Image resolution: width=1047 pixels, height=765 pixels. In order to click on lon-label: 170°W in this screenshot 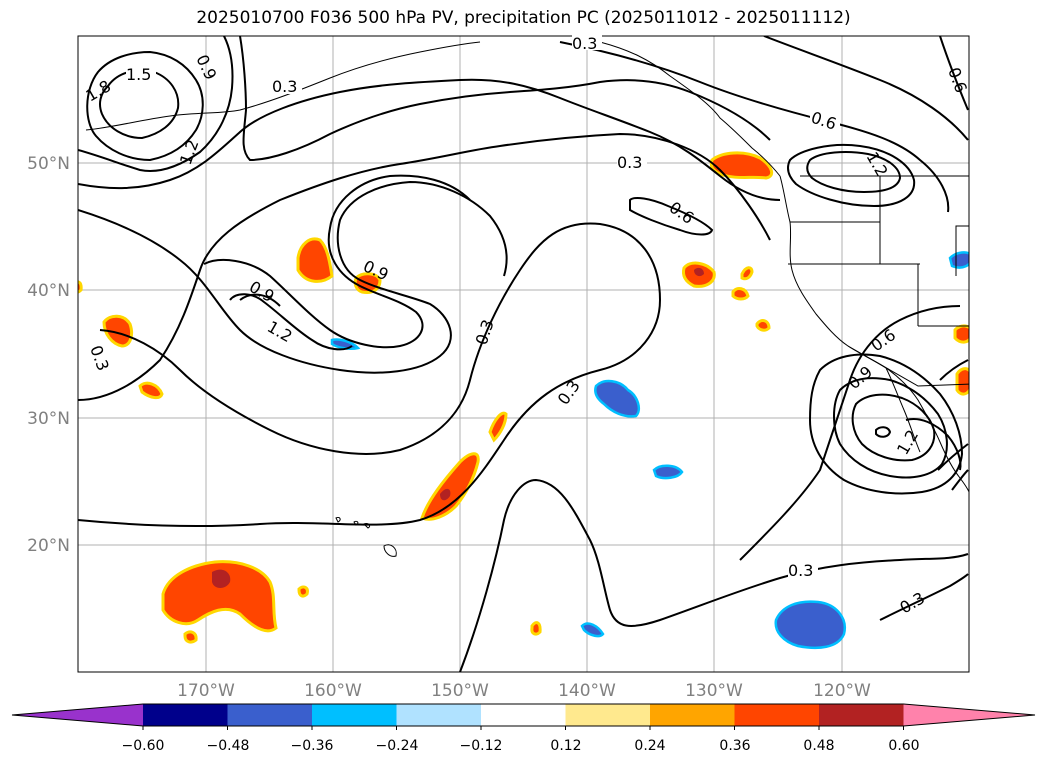, I will do `click(206, 691)`.